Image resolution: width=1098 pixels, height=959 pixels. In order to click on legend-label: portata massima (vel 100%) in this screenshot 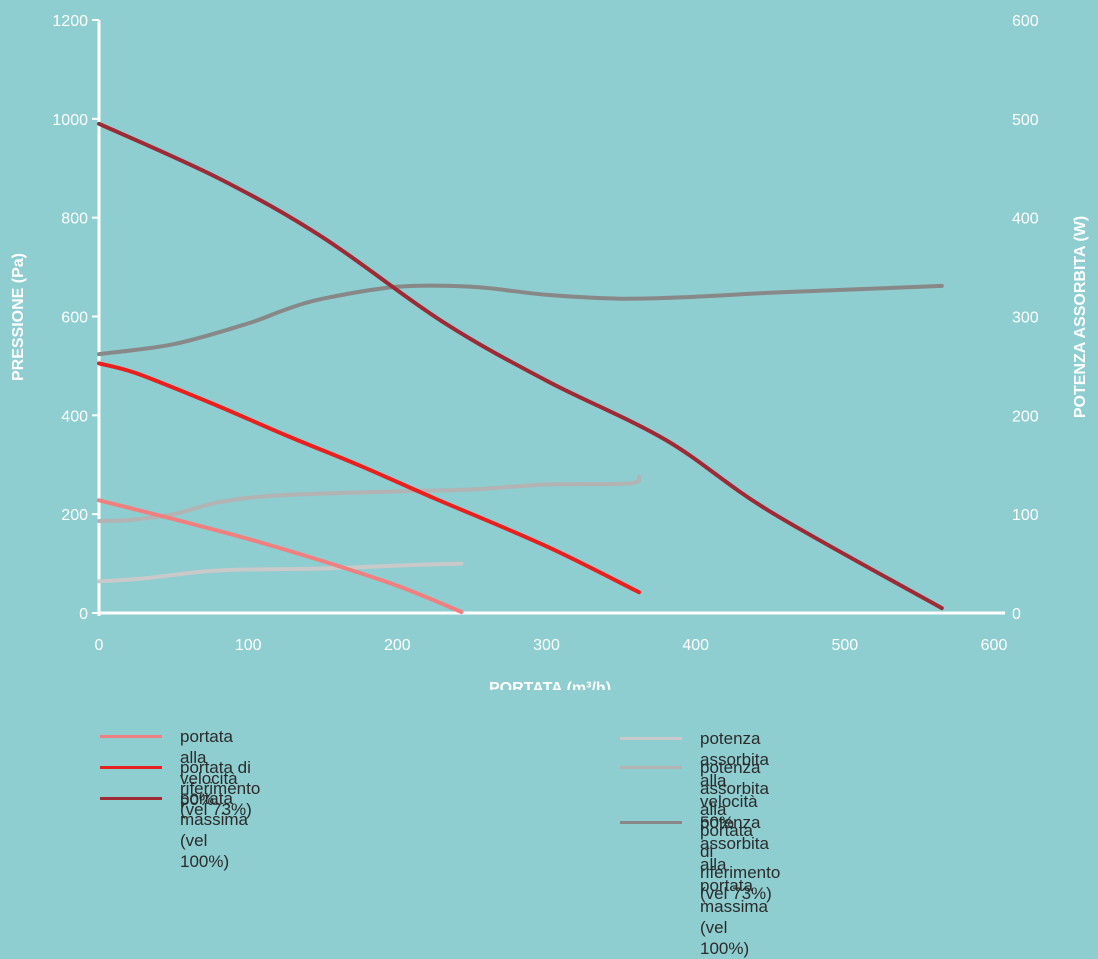, I will do `click(214, 830)`.